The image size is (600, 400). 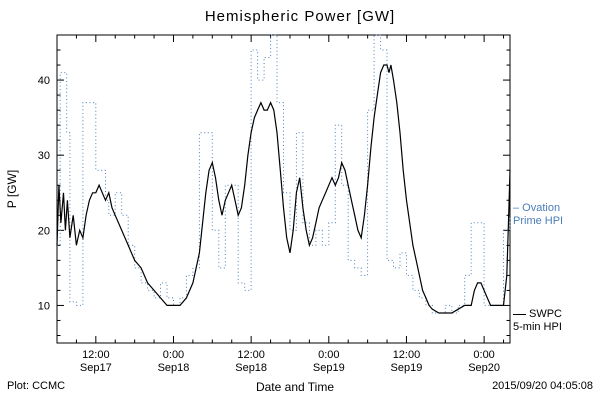 I want to click on legend-ovation: – Ovation Prime HPI, so click(x=538, y=215).